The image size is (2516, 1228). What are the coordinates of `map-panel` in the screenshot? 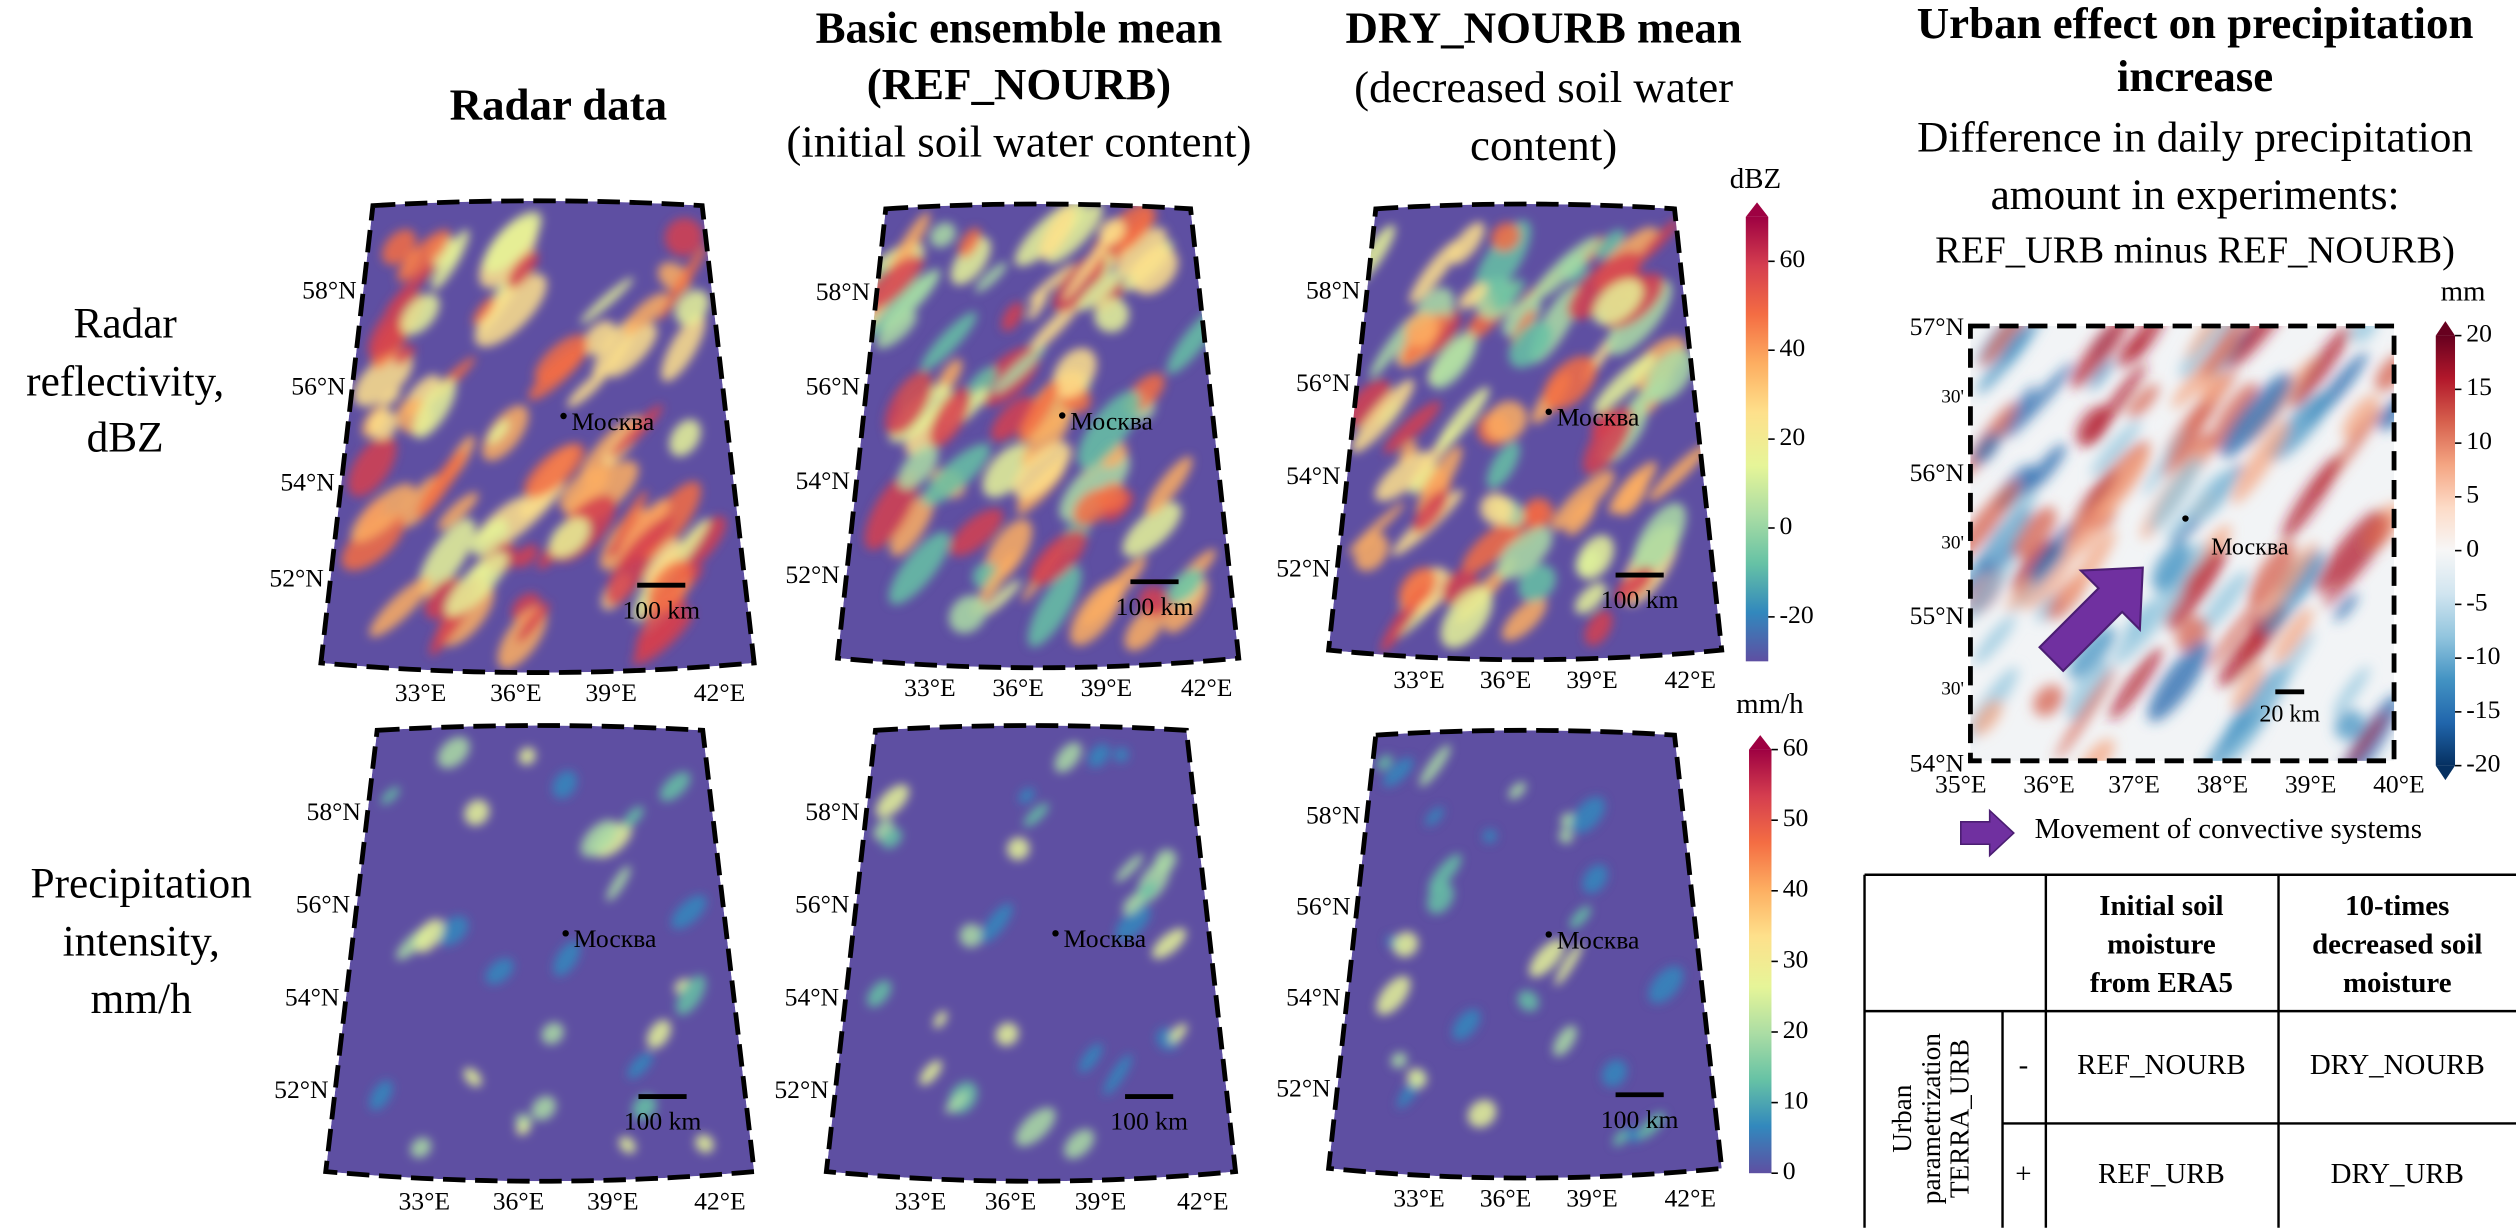 It's located at (540, 953).